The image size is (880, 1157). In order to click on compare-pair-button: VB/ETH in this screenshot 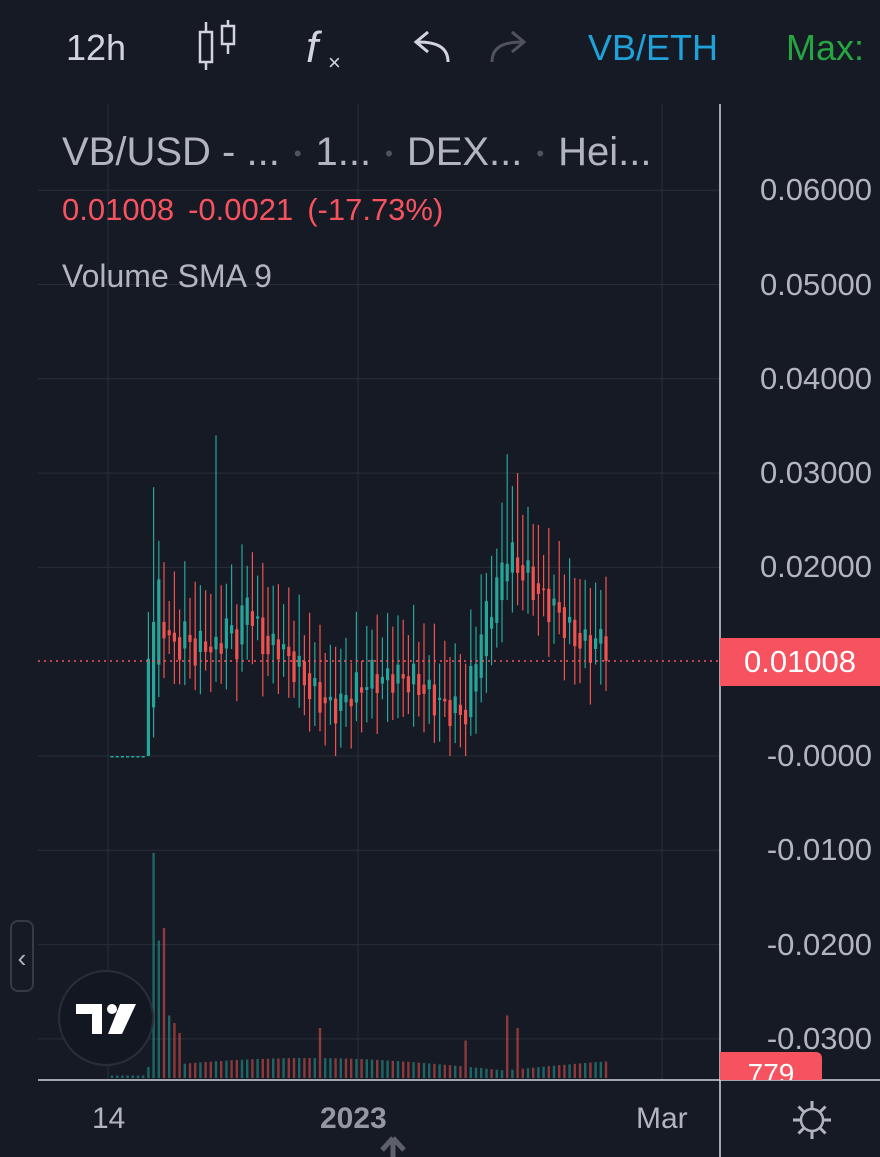, I will do `click(653, 47)`.